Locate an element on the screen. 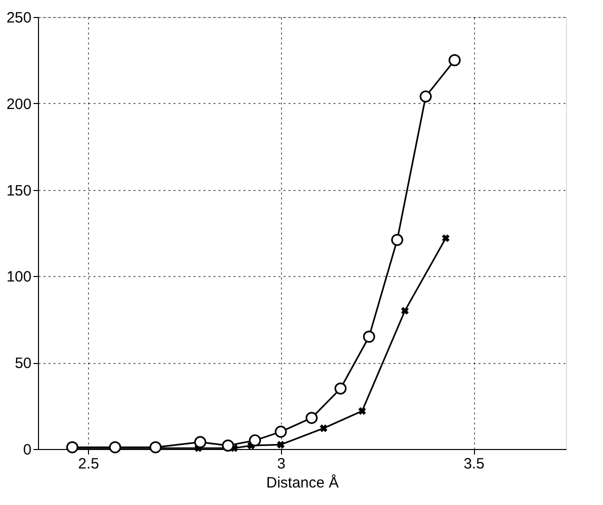 The height and width of the screenshot is (505, 603). x-tick-label: 2.5 is located at coordinates (89, 464).